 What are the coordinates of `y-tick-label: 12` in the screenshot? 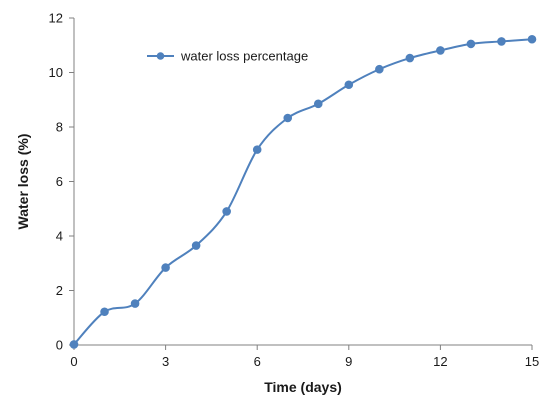 It's located at (56, 18).